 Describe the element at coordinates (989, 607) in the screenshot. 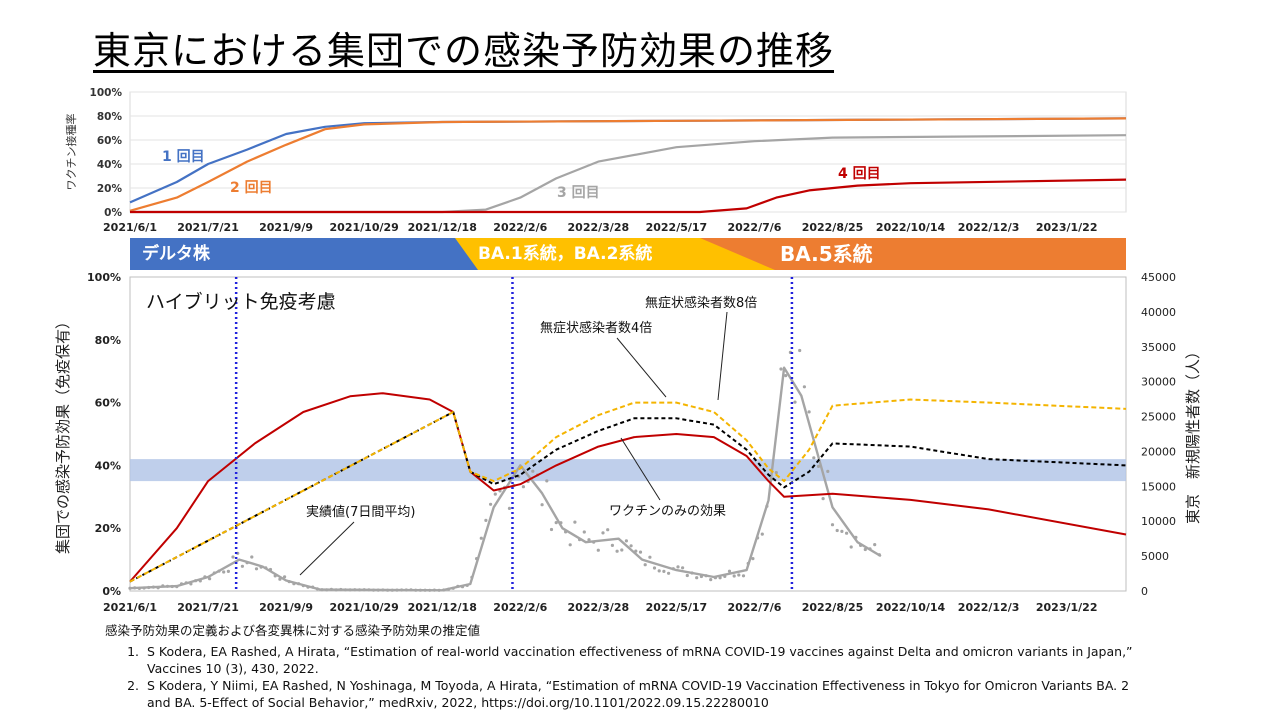

I see `main-x-tick-label: 2022/12/3` at that location.